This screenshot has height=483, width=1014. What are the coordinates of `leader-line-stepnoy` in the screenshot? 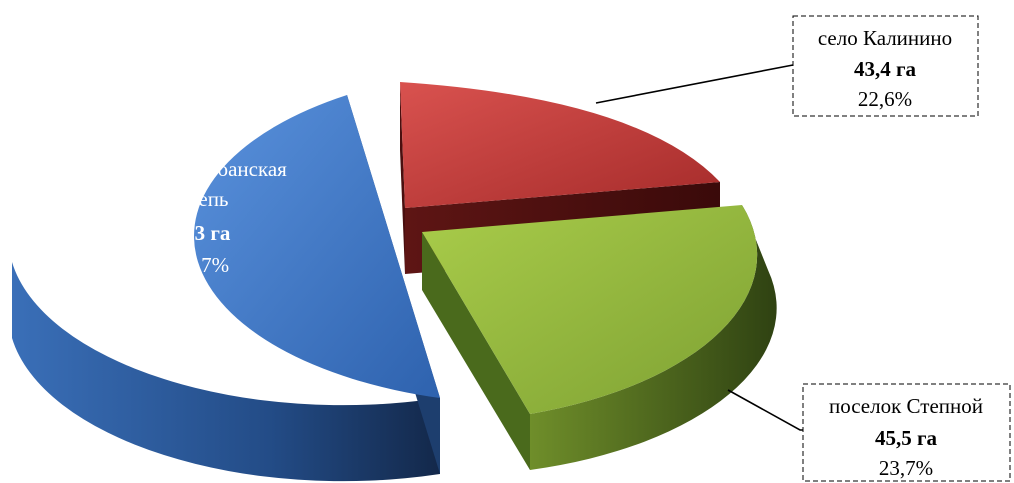 It's located at (765, 410).